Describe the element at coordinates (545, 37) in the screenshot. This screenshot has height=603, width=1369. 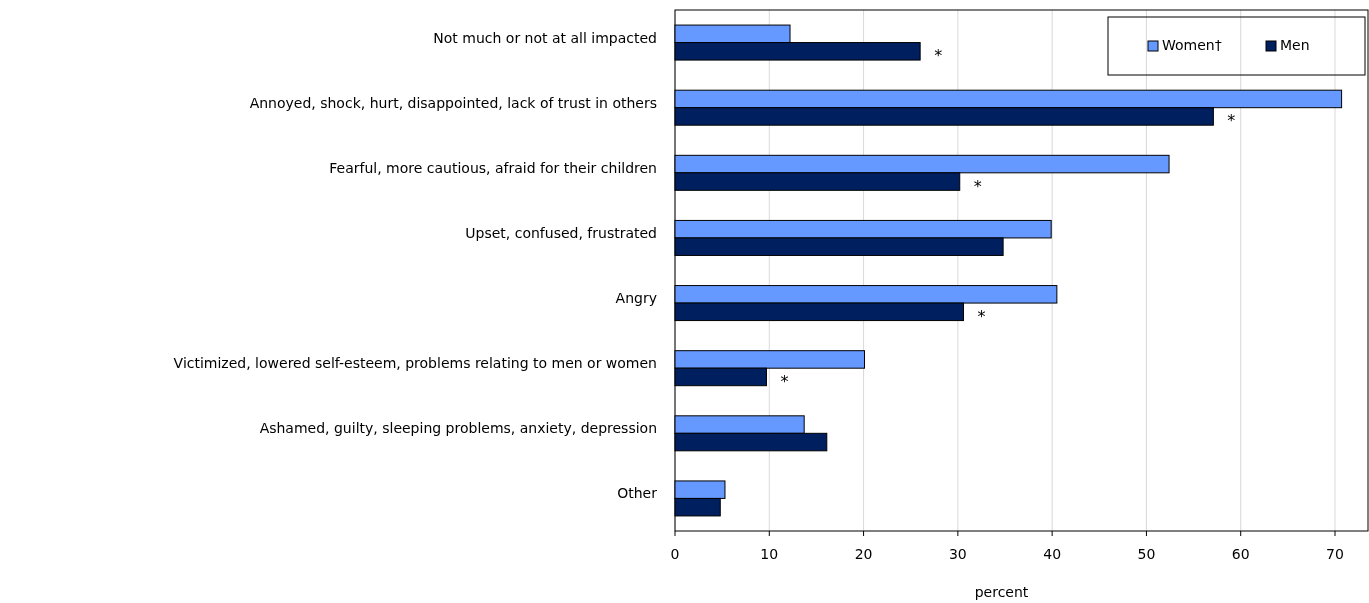
I see `y-tick-label: Not much or not at all impacted` at that location.